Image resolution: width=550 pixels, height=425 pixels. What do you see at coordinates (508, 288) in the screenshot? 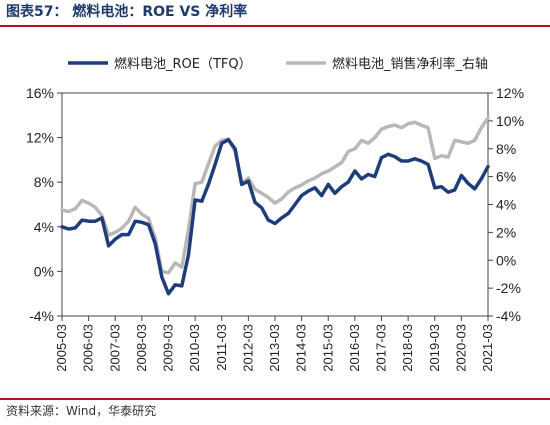
I see `y2-tick-label: -2%` at bounding box center [508, 288].